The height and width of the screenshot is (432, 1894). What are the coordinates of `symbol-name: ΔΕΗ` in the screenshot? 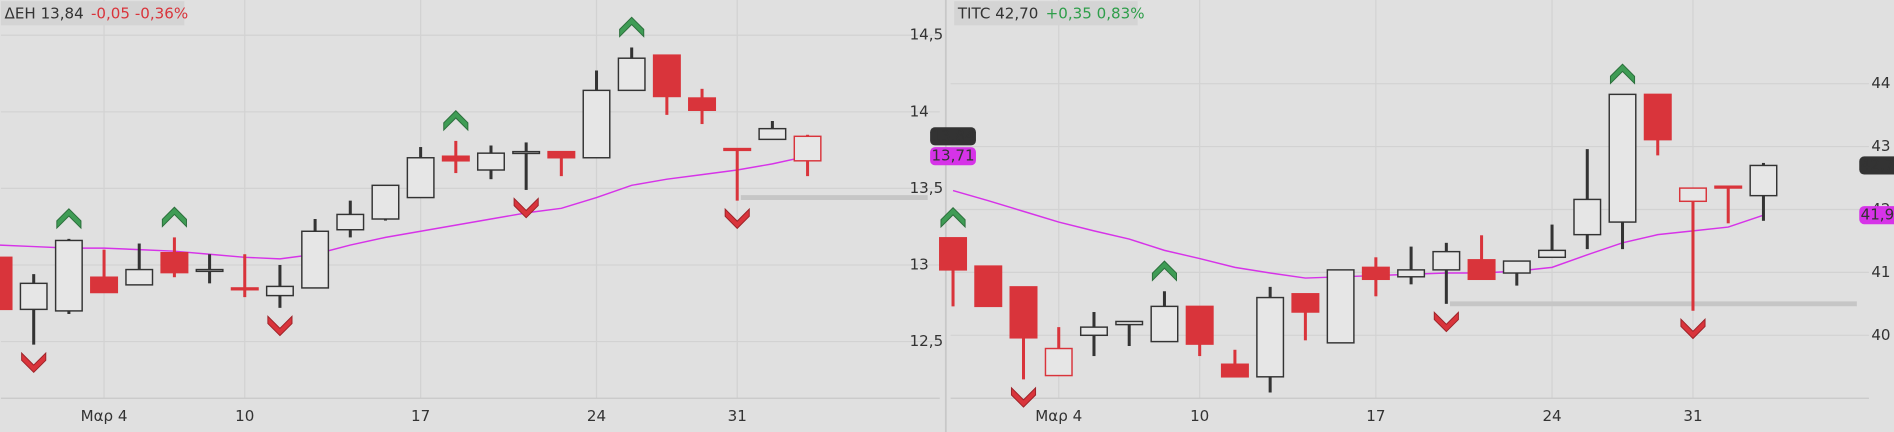 It's located at (20, 13).